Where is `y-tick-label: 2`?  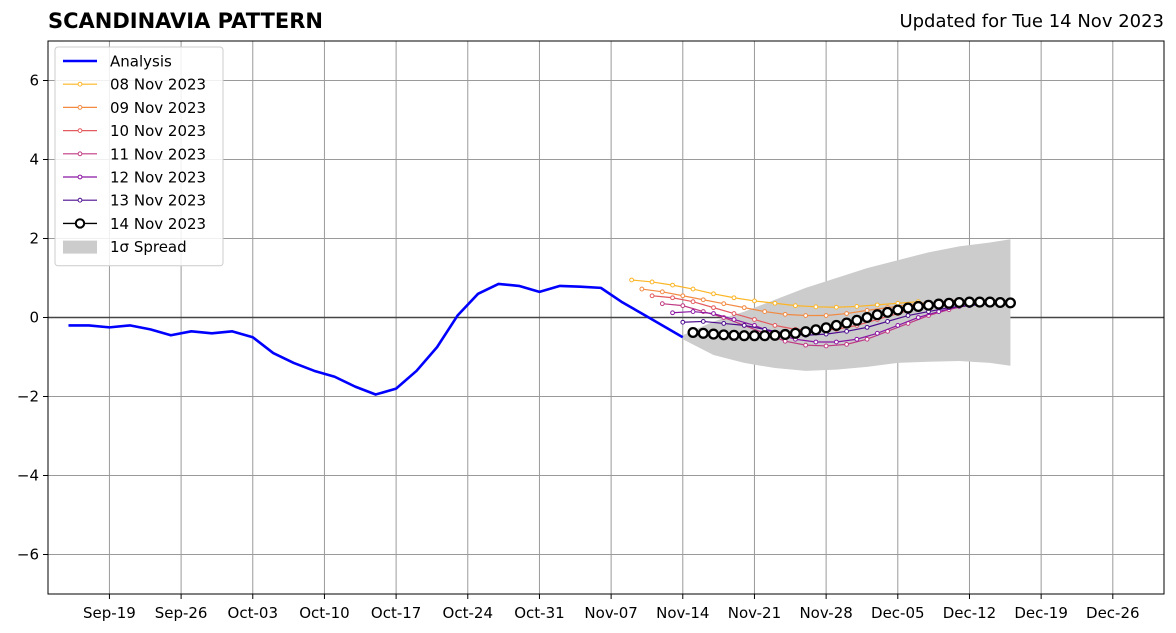
y-tick-label: 2 is located at coordinates (34, 239).